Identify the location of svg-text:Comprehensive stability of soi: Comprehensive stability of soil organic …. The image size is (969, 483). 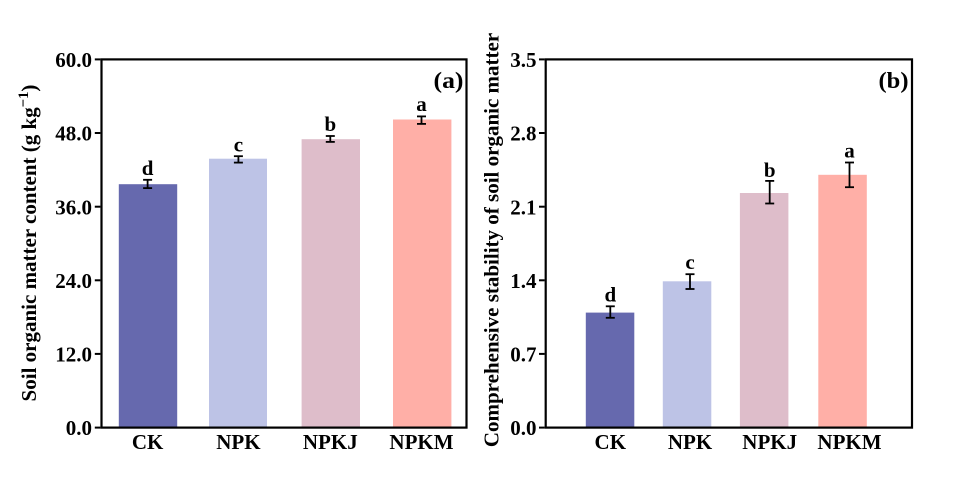
(492, 240).